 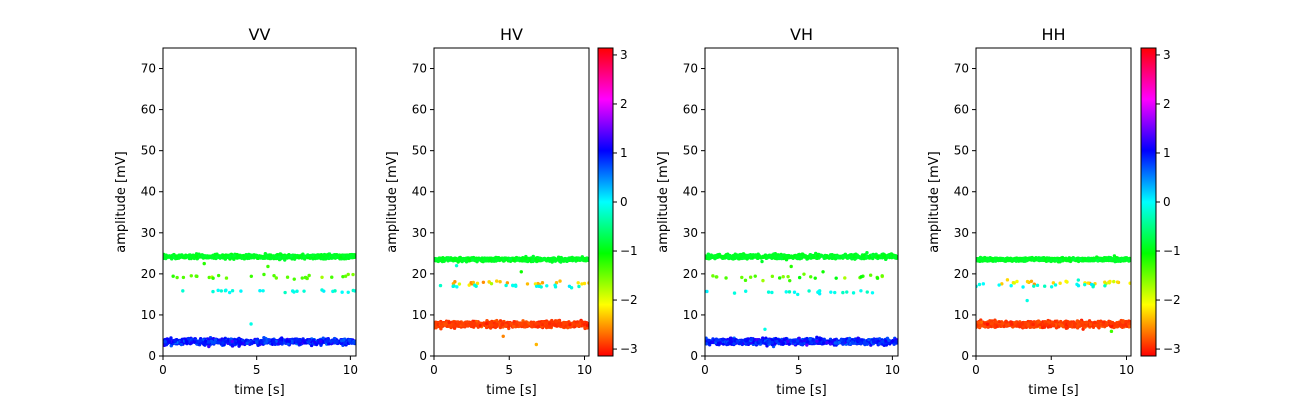 What do you see at coordinates (801, 34) in the screenshot?
I see `chart-title: VH` at bounding box center [801, 34].